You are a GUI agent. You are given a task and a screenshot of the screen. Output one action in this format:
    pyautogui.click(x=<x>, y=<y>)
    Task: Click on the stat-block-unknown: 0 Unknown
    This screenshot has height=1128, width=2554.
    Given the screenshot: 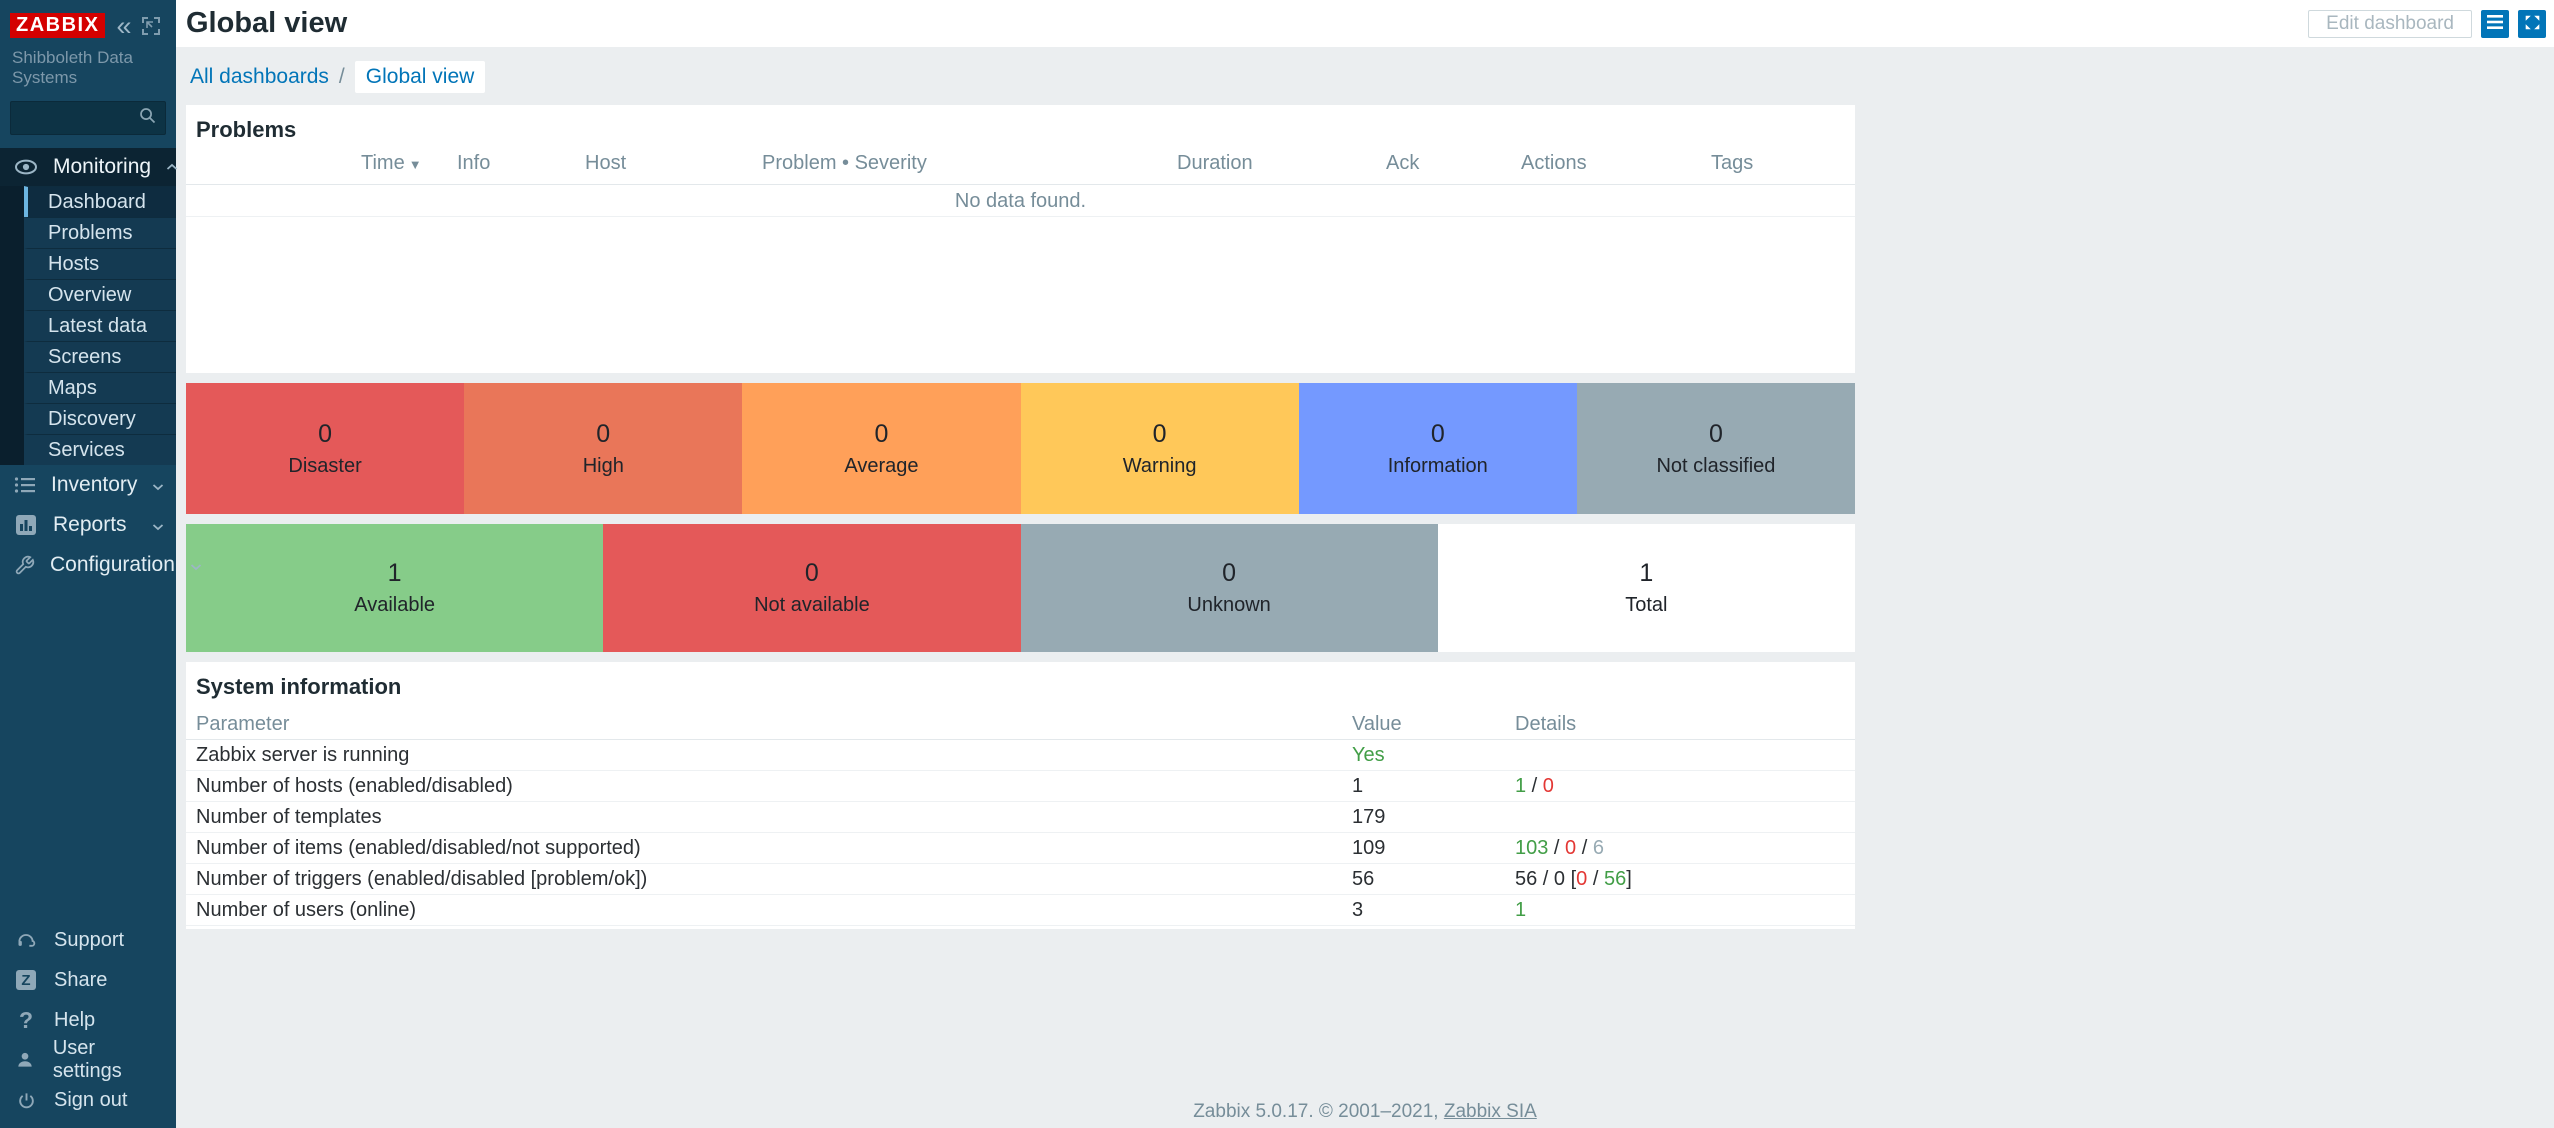 What is the action you would take?
    pyautogui.click(x=1229, y=588)
    